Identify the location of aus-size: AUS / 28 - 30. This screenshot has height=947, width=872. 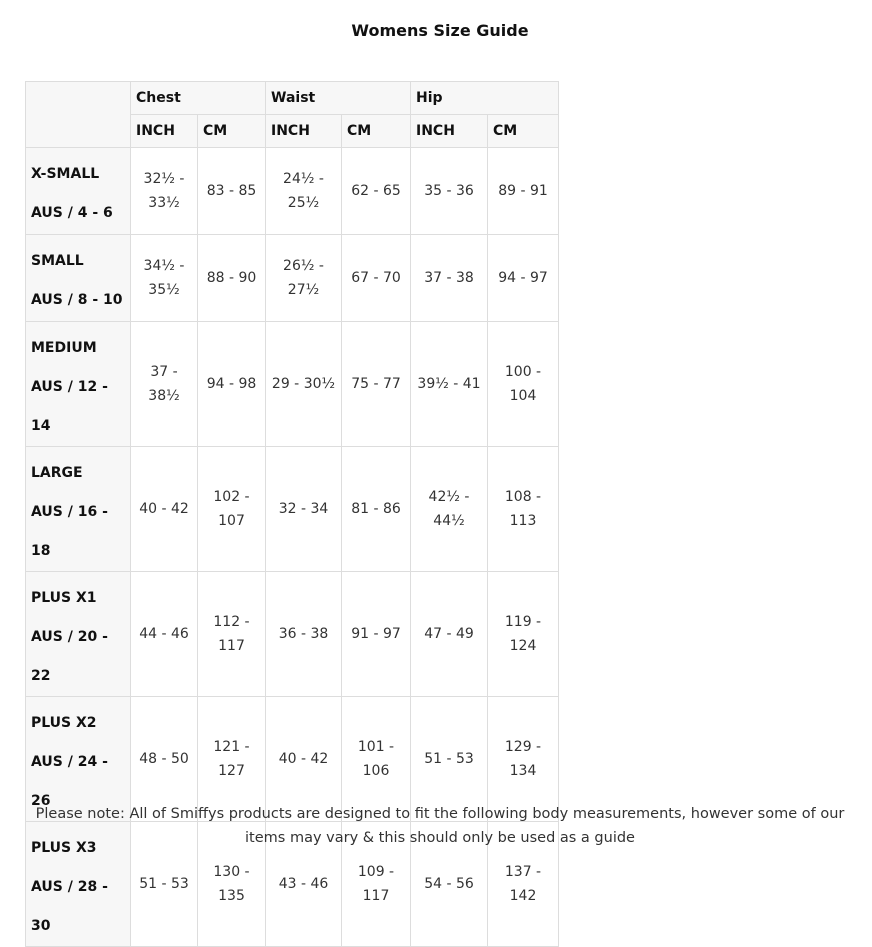
(69, 906).